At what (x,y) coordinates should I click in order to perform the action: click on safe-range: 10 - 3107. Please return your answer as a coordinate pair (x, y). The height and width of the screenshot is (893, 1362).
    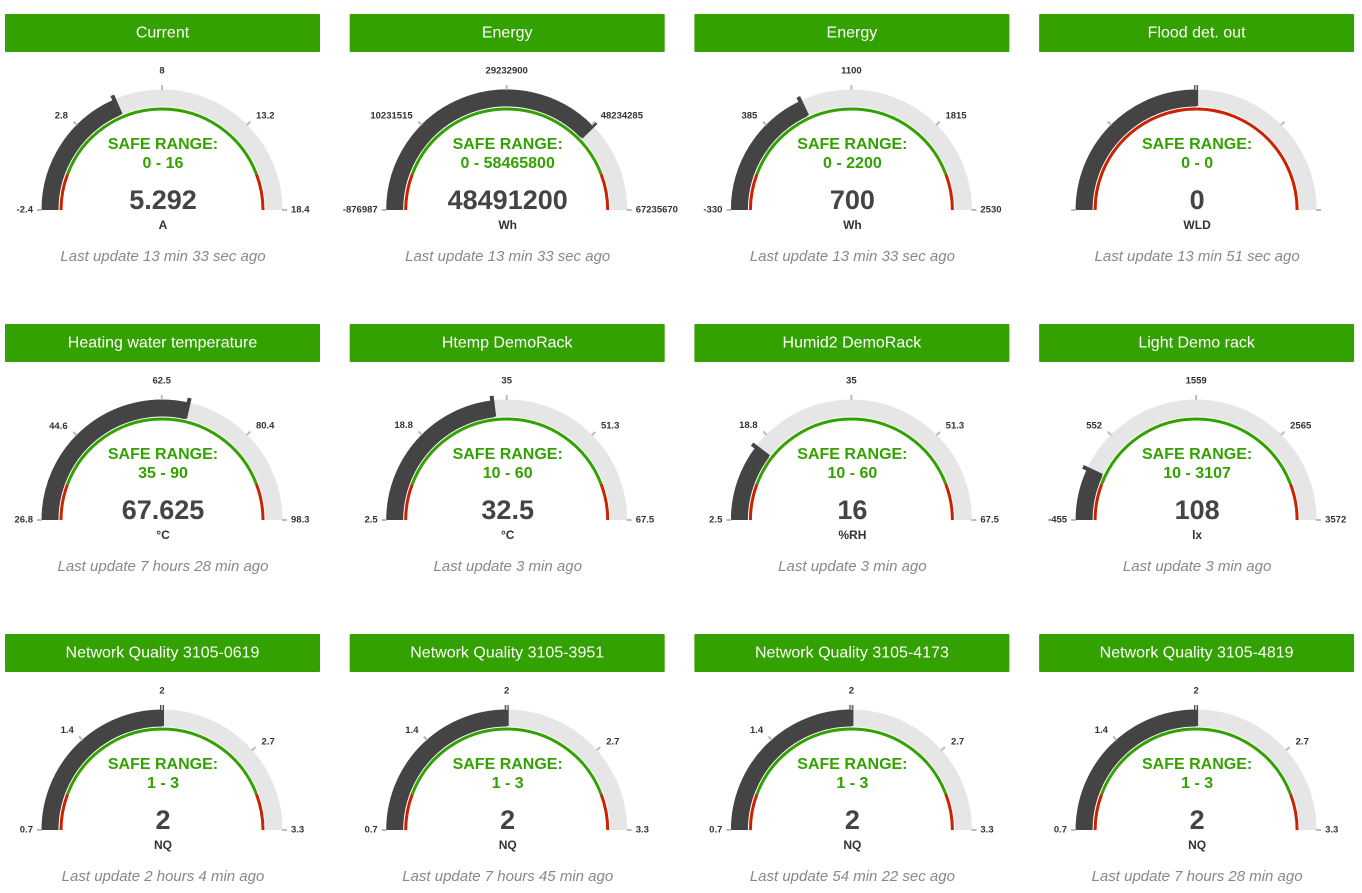
    Looking at the image, I should click on (1197, 473).